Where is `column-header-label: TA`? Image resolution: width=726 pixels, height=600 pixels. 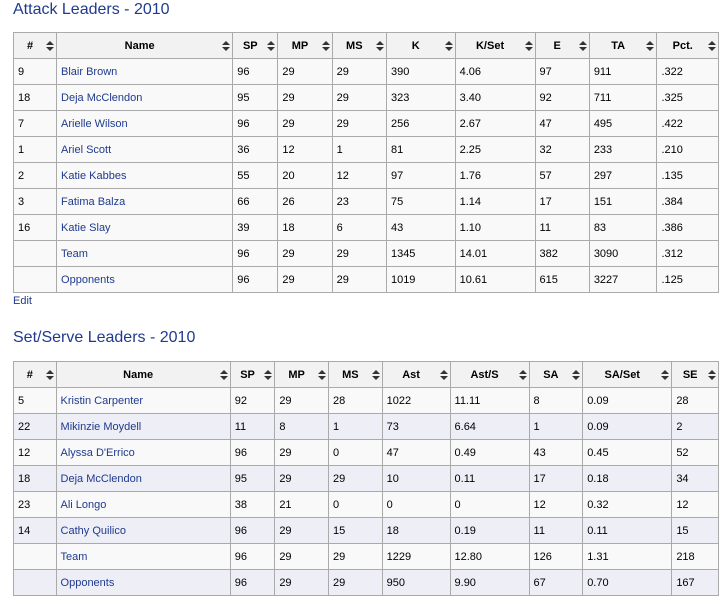 column-header-label: TA is located at coordinates (624, 45).